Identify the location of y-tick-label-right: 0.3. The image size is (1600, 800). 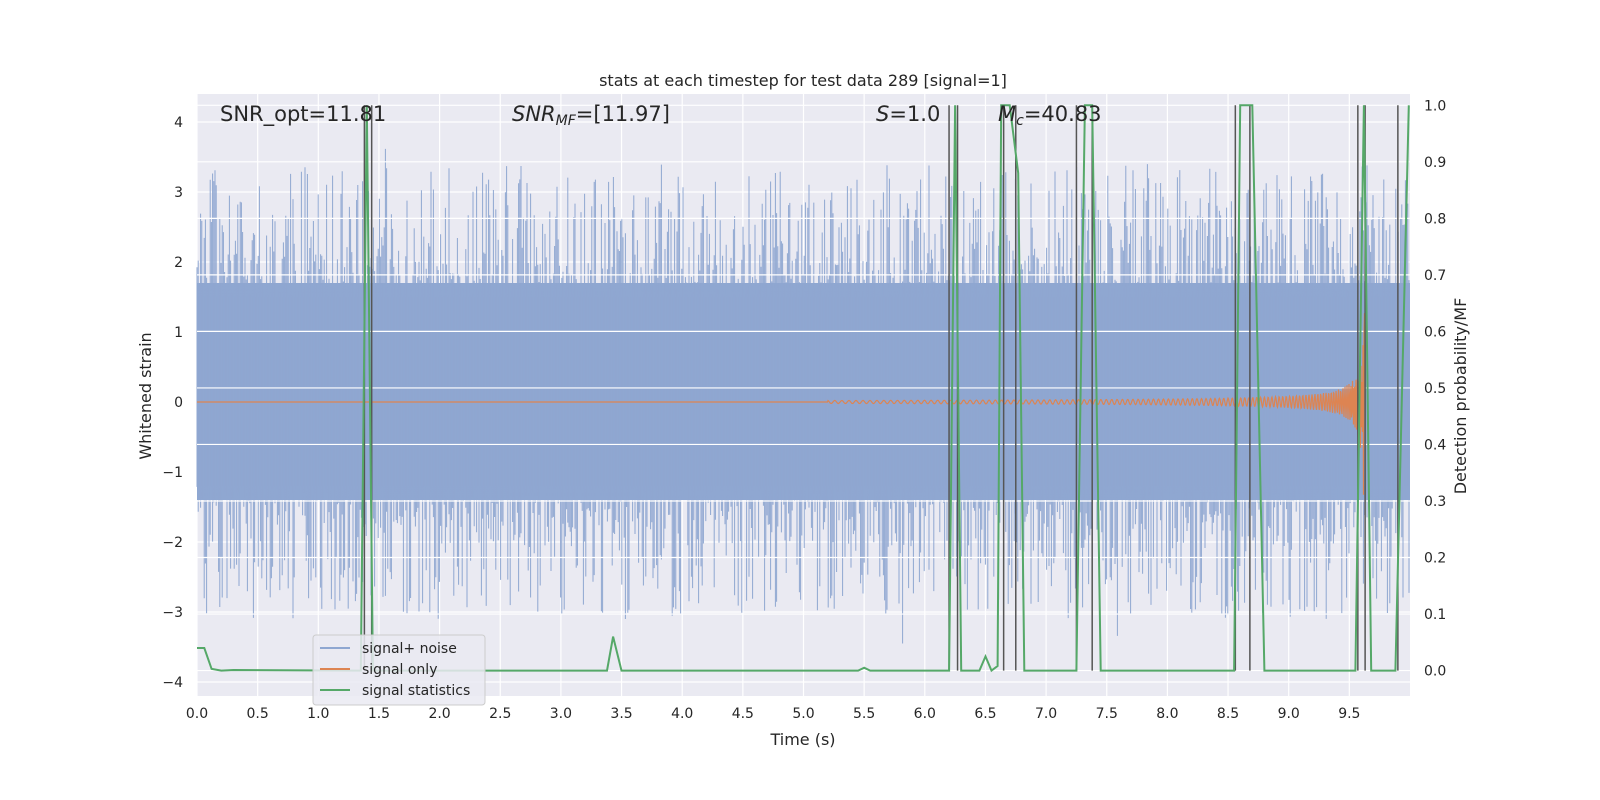
(1435, 502).